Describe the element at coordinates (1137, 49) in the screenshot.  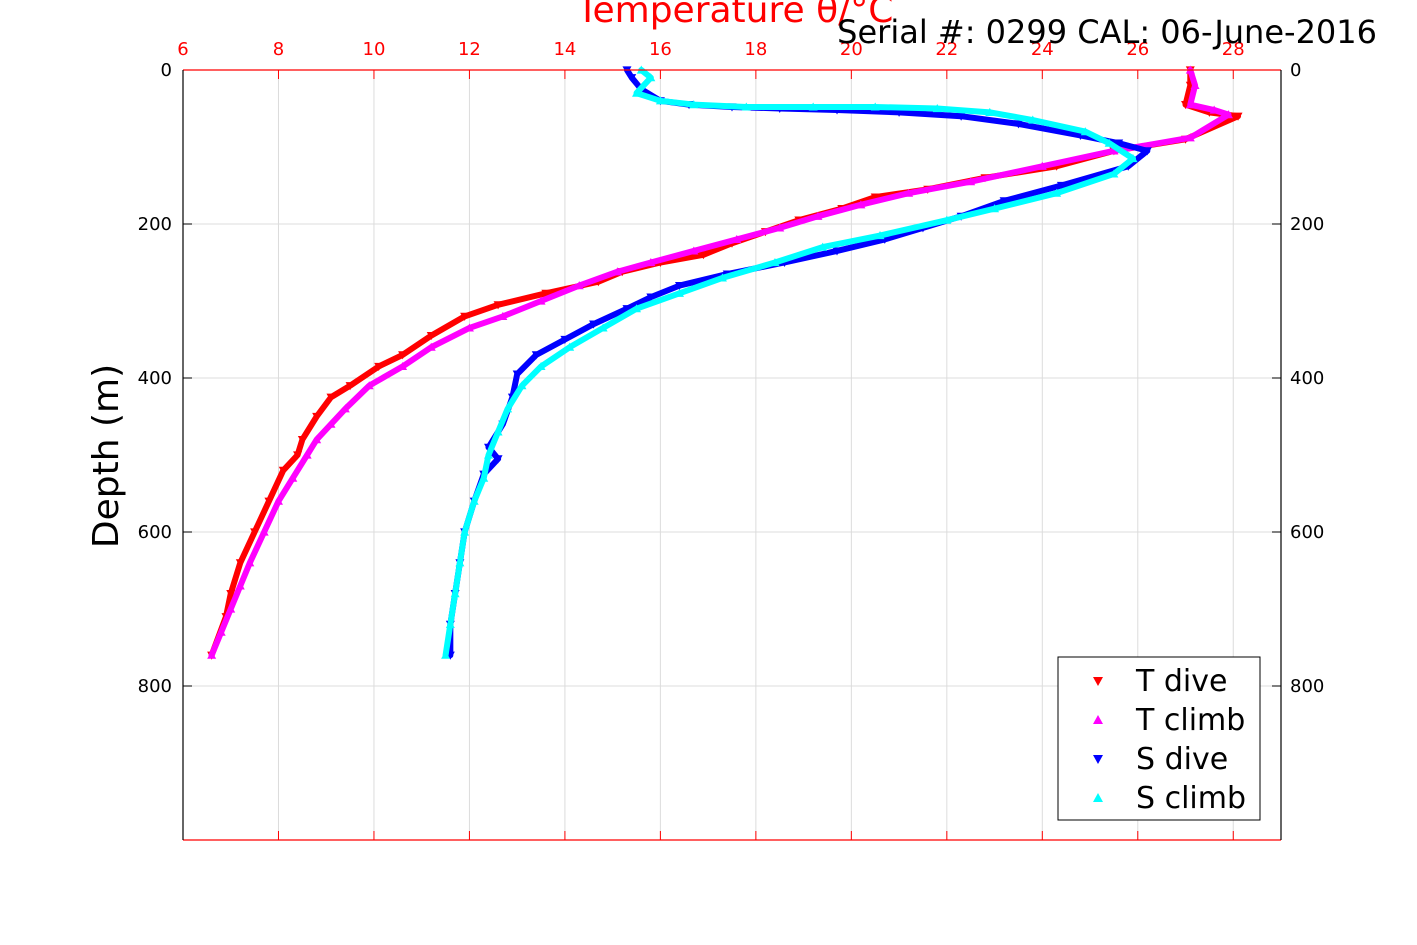
I see `x-tick-label: 26` at that location.